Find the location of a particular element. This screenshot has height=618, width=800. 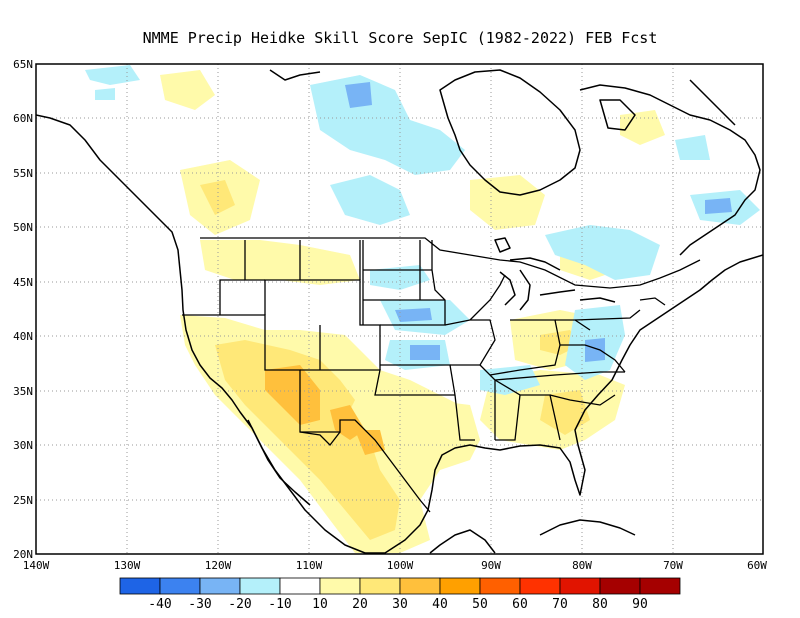

lat-label: 65N is located at coordinates (23, 64).